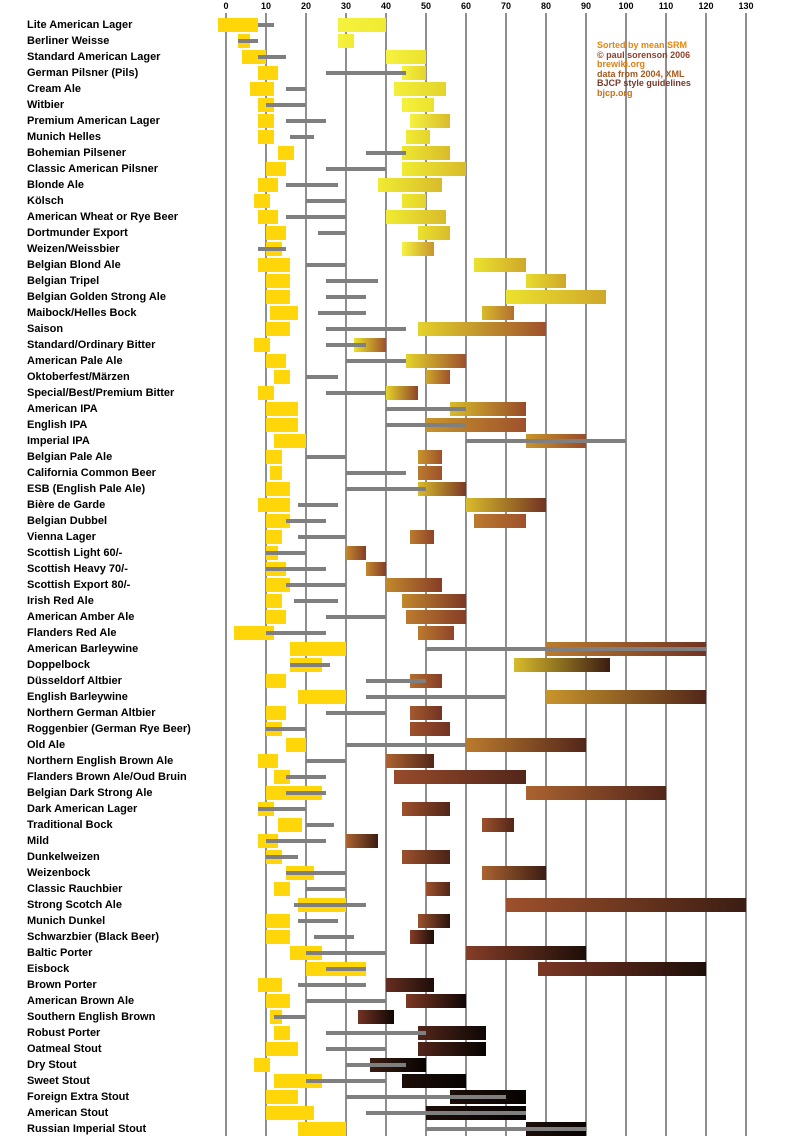  Describe the element at coordinates (621, 64) in the screenshot. I see `credit-line-brewiki: brewiki.org` at that location.